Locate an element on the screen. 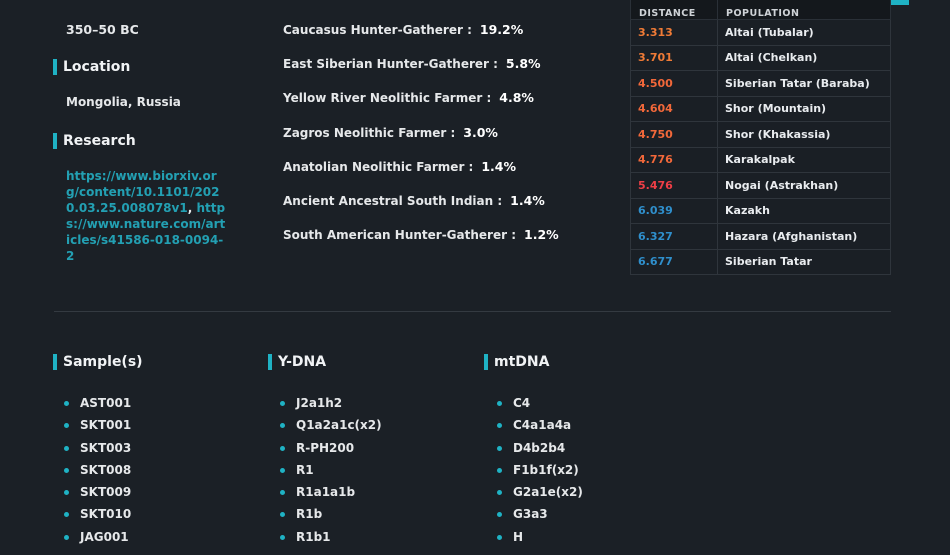 The image size is (950, 555). distance-value: 4.750 is located at coordinates (674, 134).